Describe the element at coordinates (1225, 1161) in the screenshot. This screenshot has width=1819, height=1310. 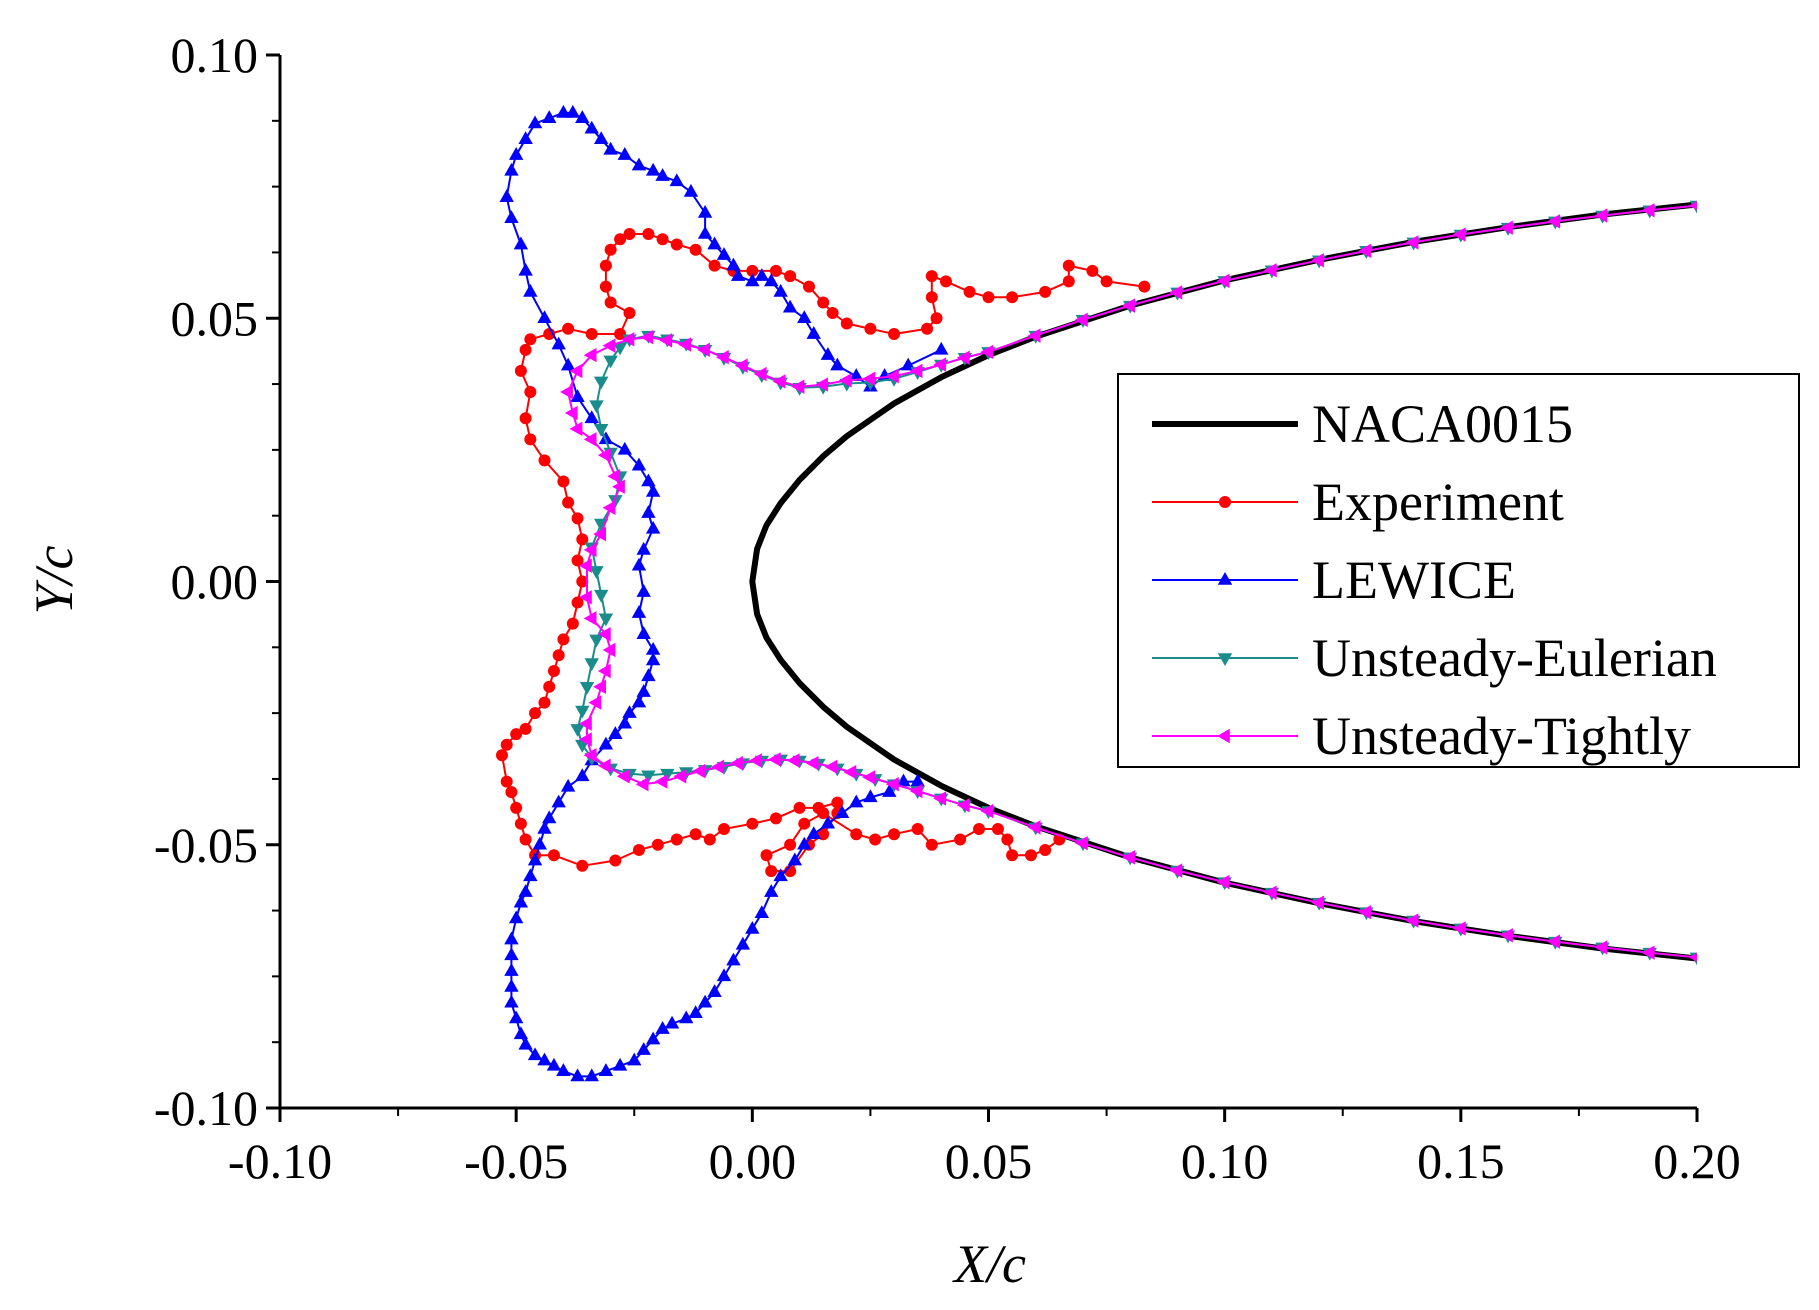
I see `x-tick-label: 0.10` at that location.